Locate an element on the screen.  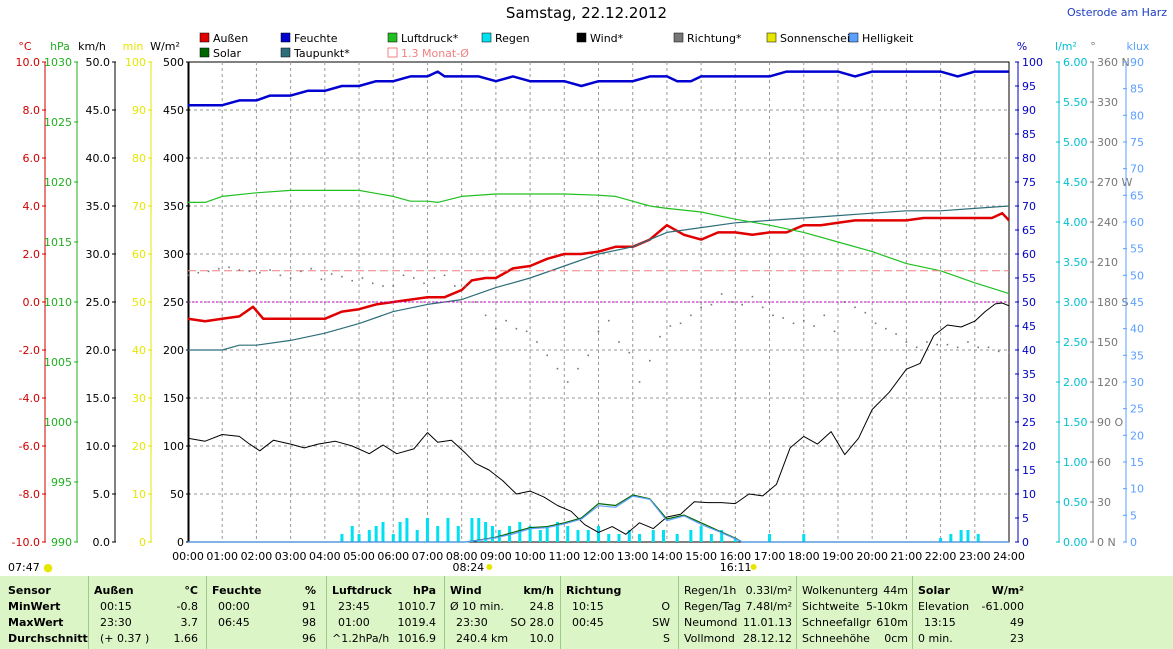
axis-tick-label: 180 S is located at coordinates (1112, 302).